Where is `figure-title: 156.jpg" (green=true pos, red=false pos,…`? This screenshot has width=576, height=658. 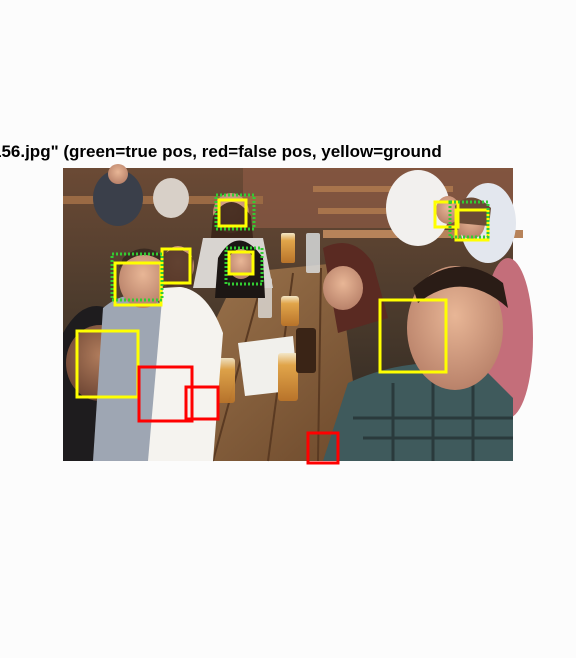 figure-title: 156.jpg" (green=true pos, red=false pos,… is located at coordinates (221, 151).